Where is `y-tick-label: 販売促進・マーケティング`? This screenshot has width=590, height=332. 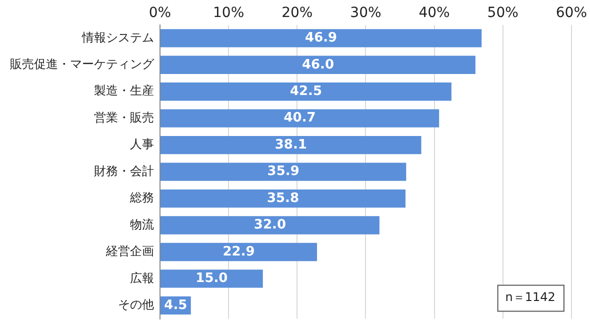
y-tick-label: 販売促進・マーケティング is located at coordinates (82, 64).